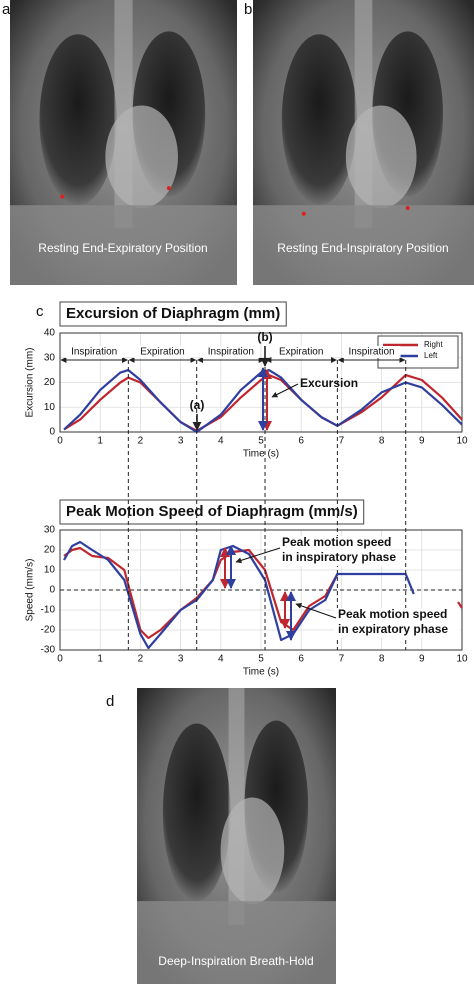 The height and width of the screenshot is (989, 474). Describe the element at coordinates (6, 9) in the screenshot. I see `panel-label: a` at that location.